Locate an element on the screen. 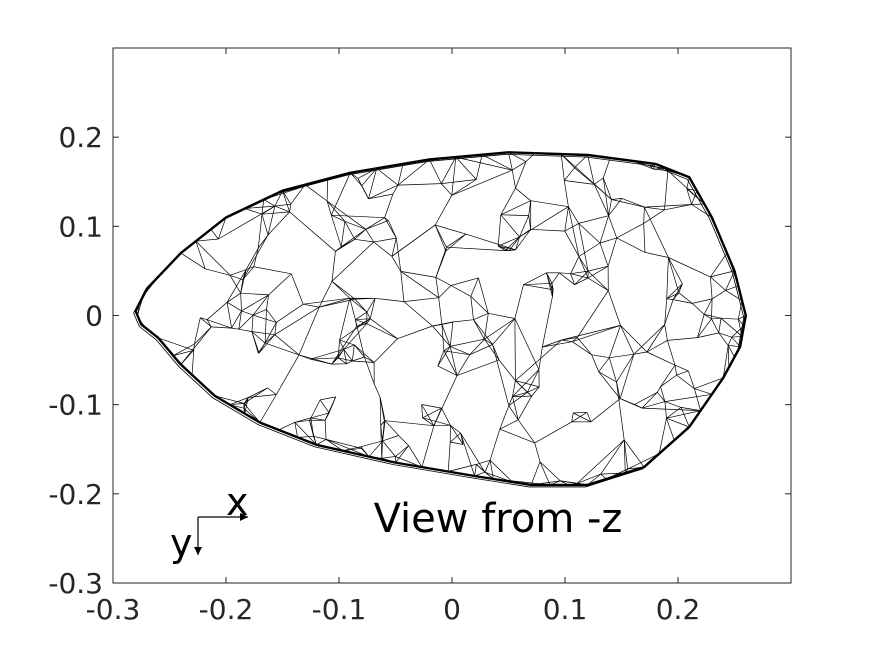  y-tick-label: -0.2 is located at coordinates (75, 494).